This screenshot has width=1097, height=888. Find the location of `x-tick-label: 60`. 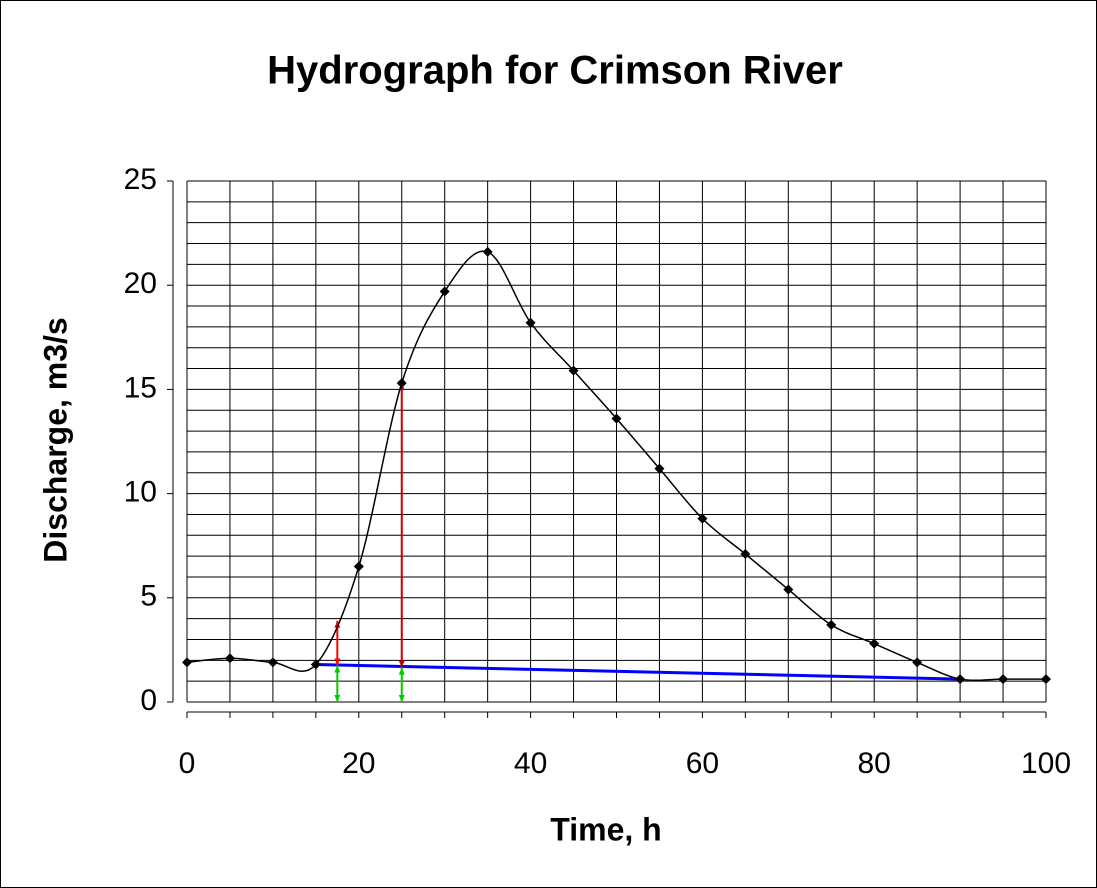

x-tick-label: 60 is located at coordinates (702, 763).